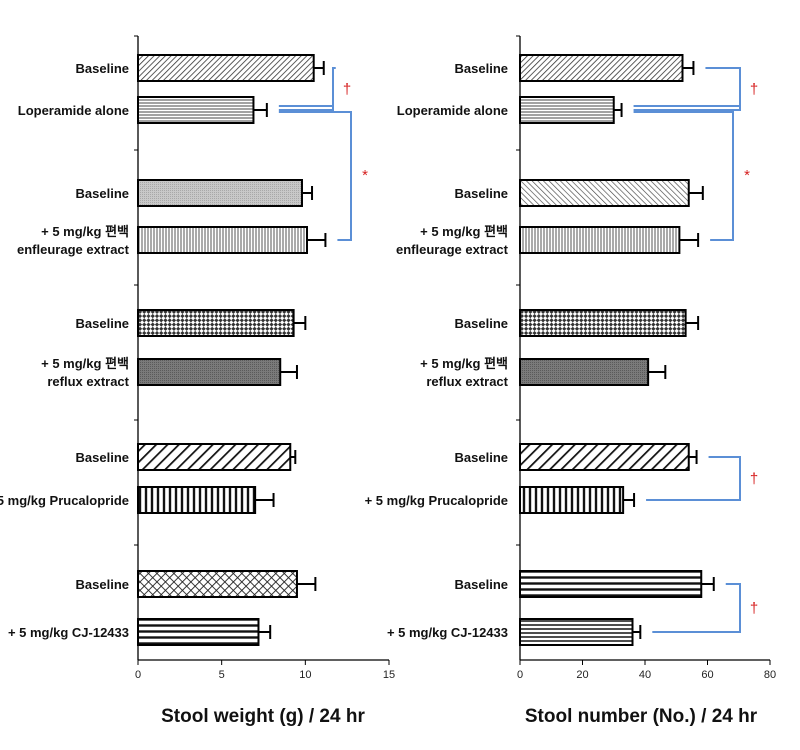 The width and height of the screenshot is (800, 750). What do you see at coordinates (707, 675) in the screenshot?
I see `x-tick-label: 60` at bounding box center [707, 675].